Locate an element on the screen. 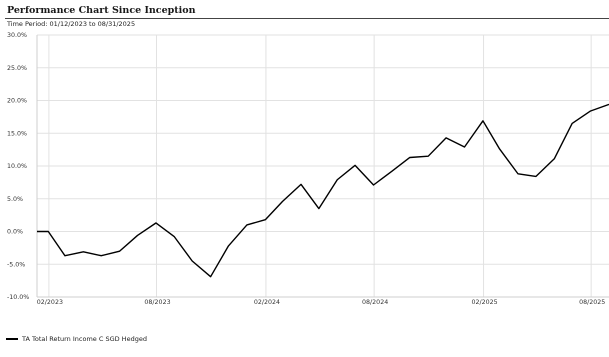  x-tick-label: 08/2025 is located at coordinates (592, 302).